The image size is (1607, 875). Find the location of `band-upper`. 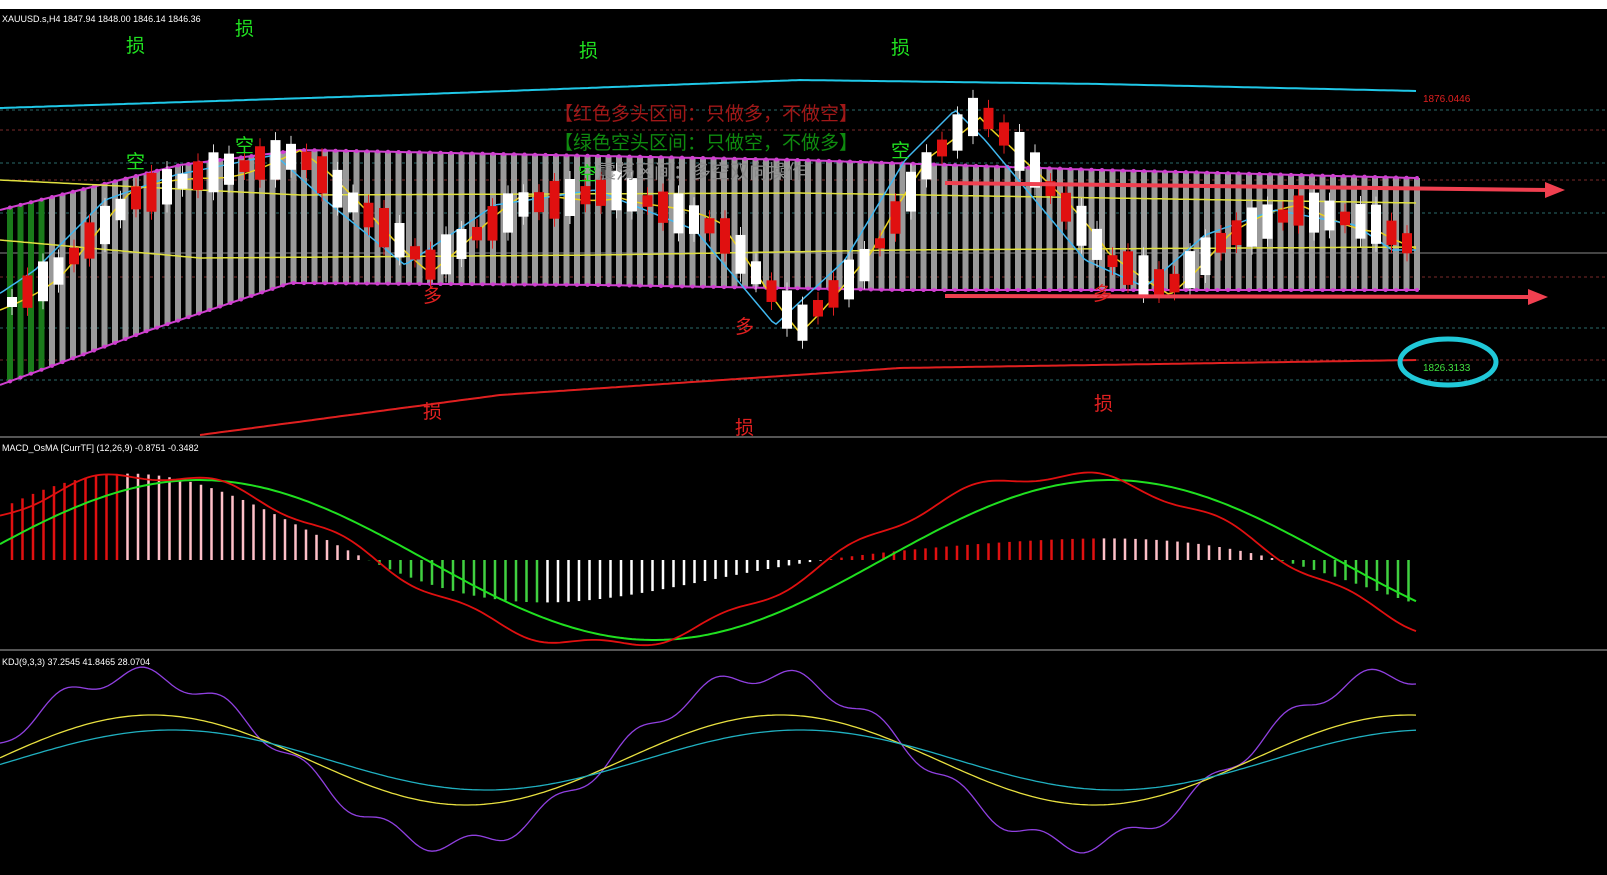

band-upper is located at coordinates (708, 179).